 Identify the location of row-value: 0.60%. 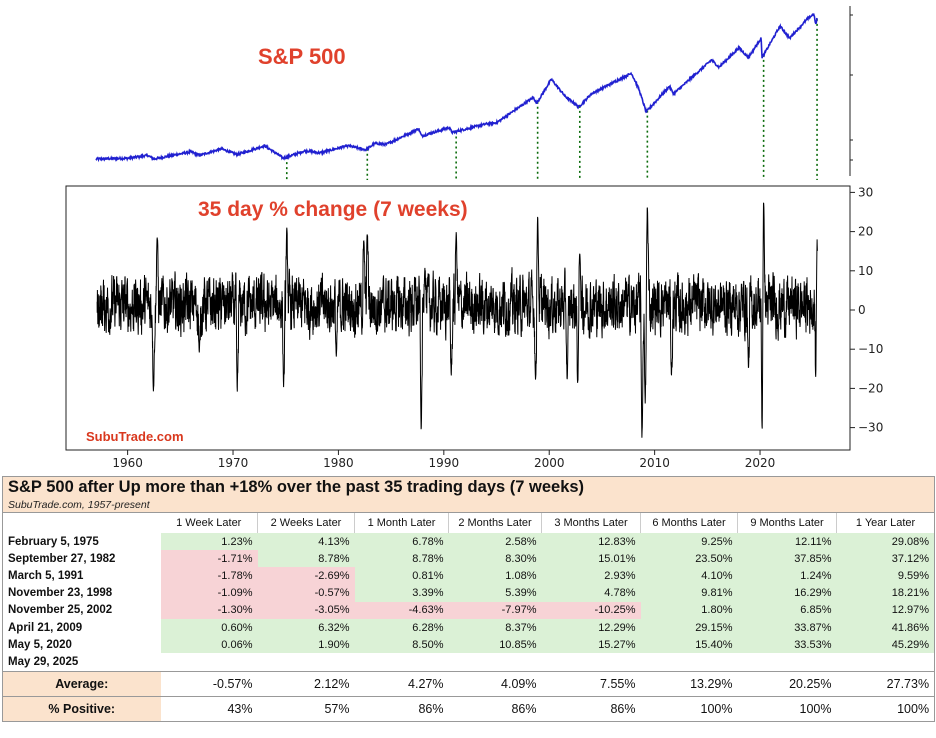
(209, 627).